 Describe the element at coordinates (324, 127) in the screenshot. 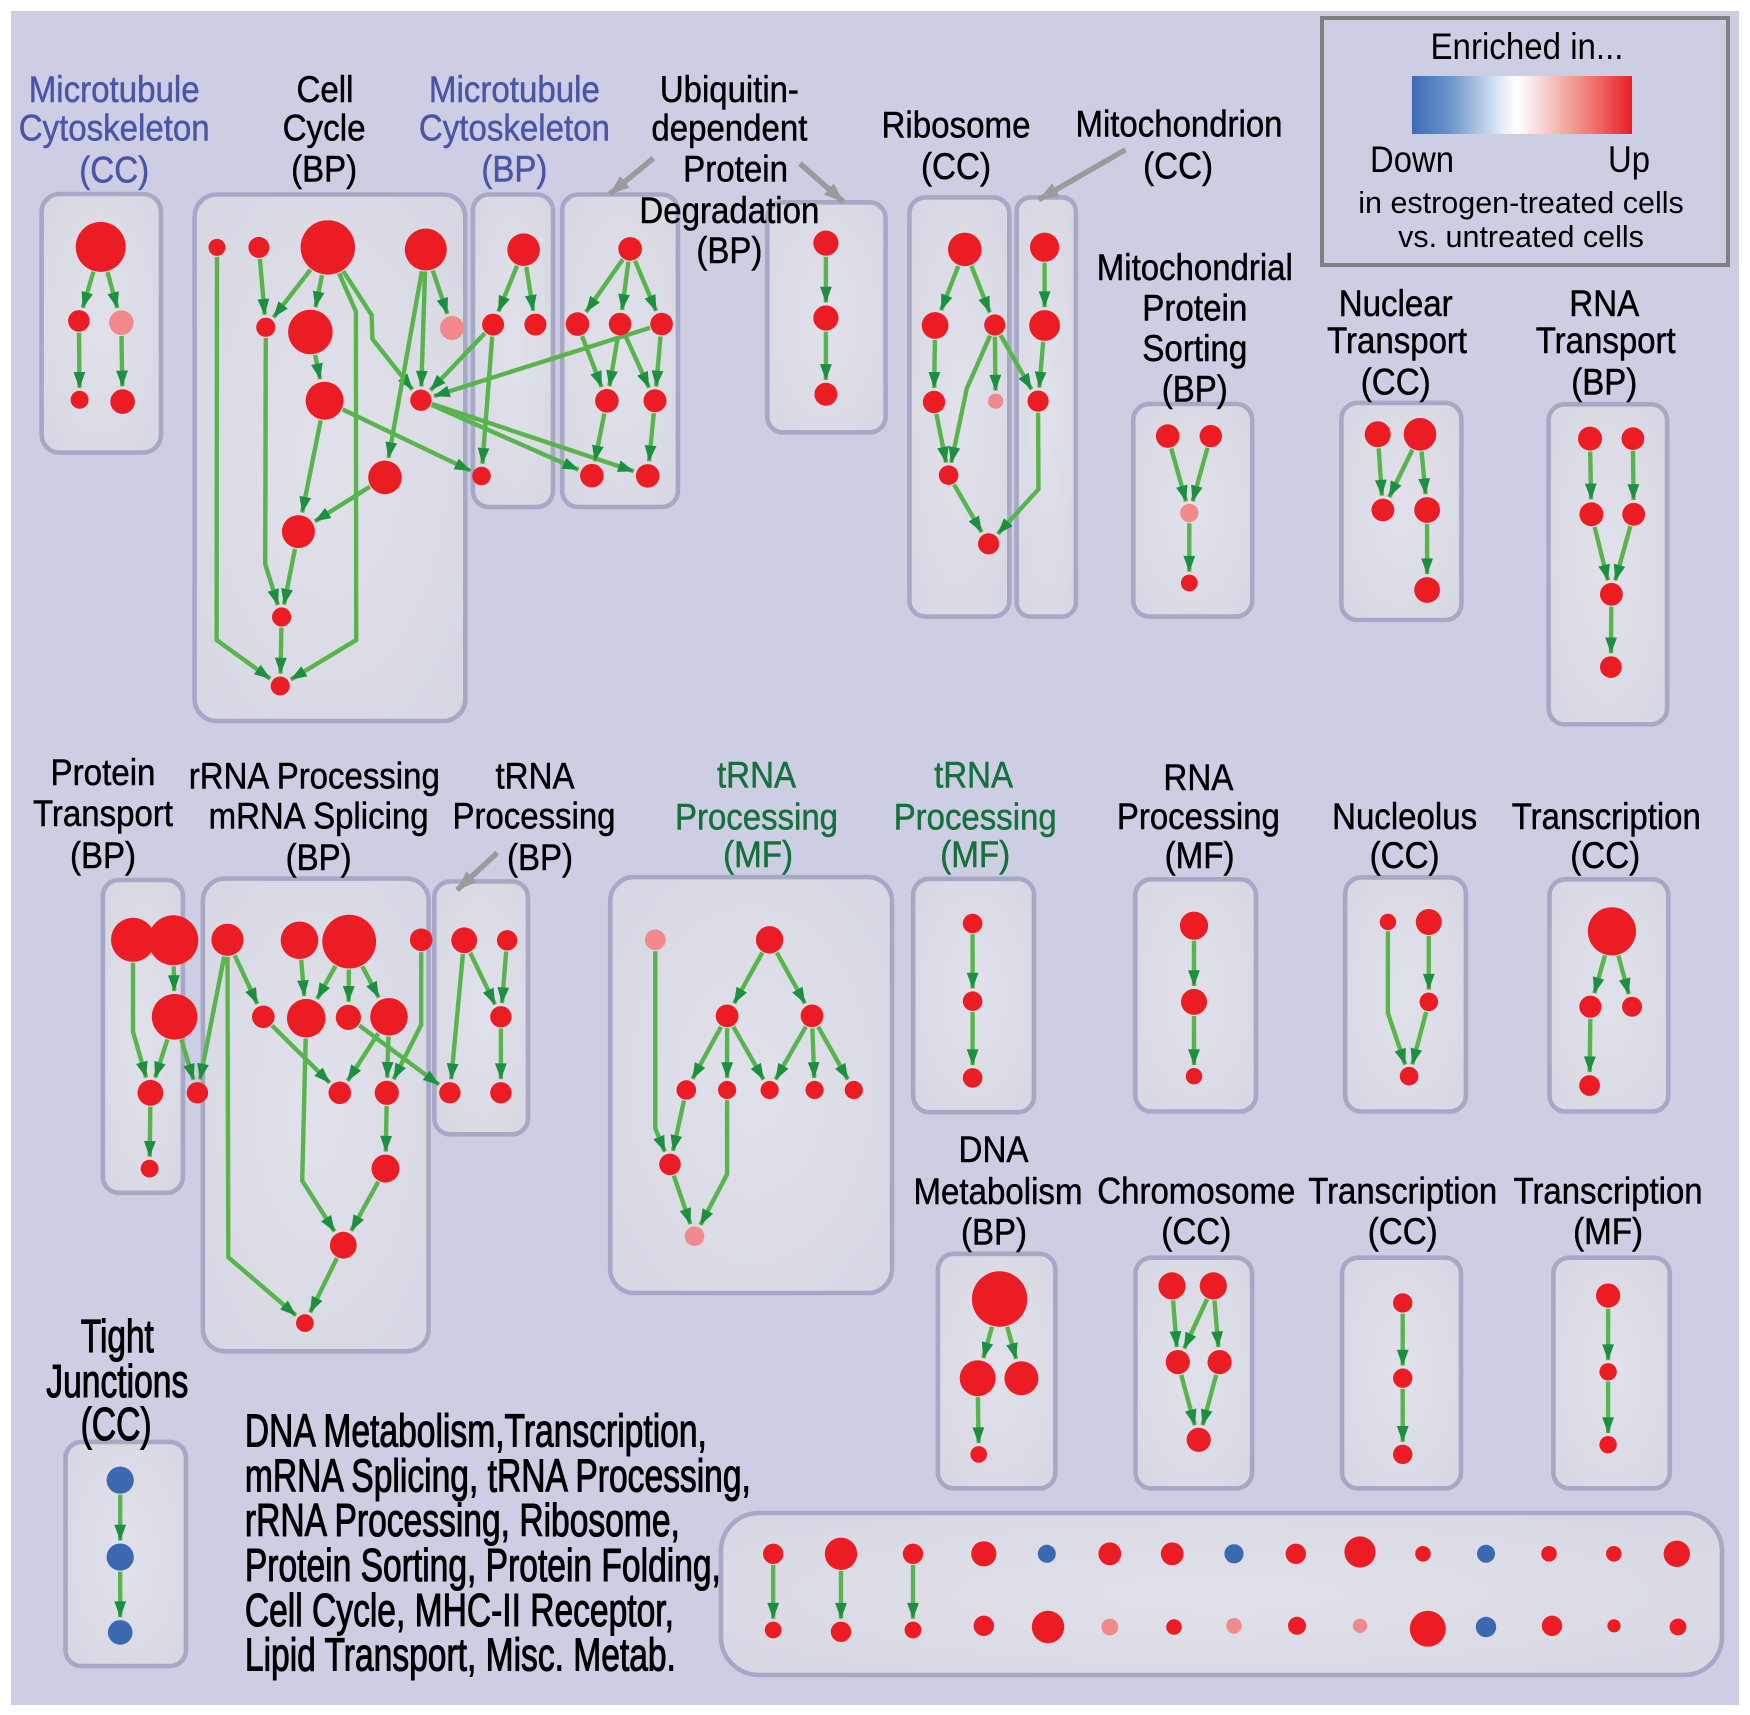

I see `svg-text: Cycle` at that location.